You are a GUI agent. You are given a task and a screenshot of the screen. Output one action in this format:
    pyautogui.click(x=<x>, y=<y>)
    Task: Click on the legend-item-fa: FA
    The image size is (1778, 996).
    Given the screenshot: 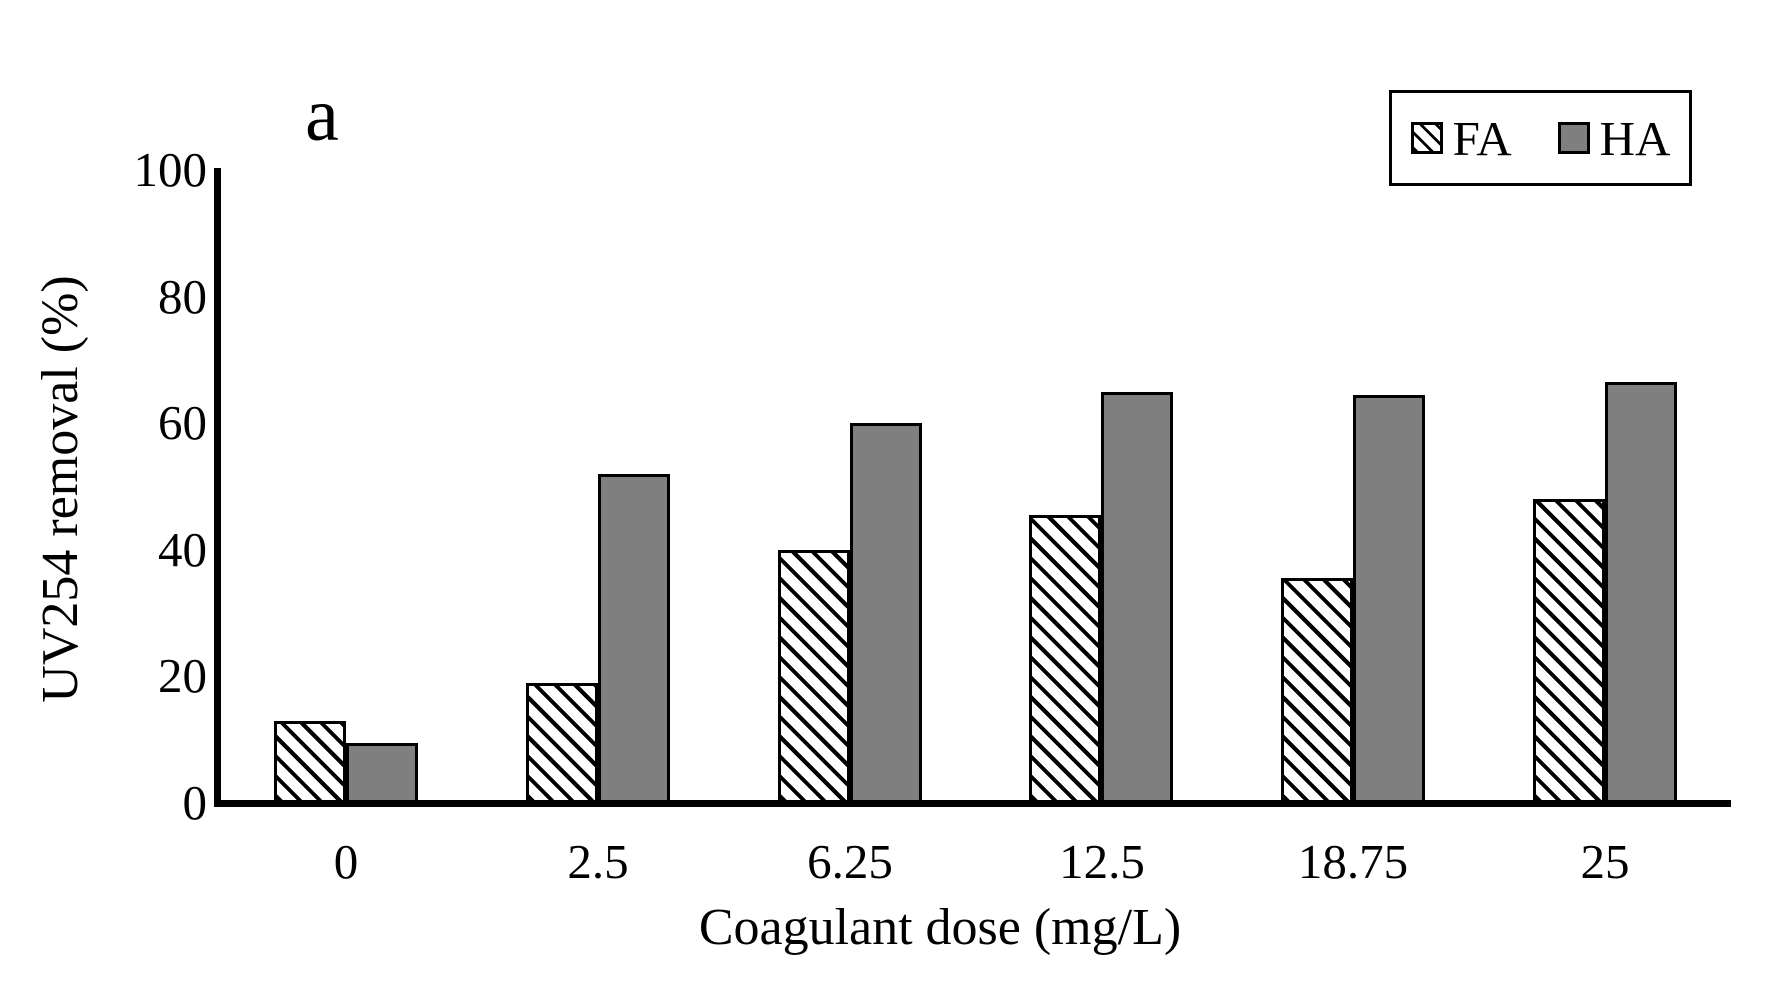 What is the action you would take?
    pyautogui.click(x=1461, y=138)
    